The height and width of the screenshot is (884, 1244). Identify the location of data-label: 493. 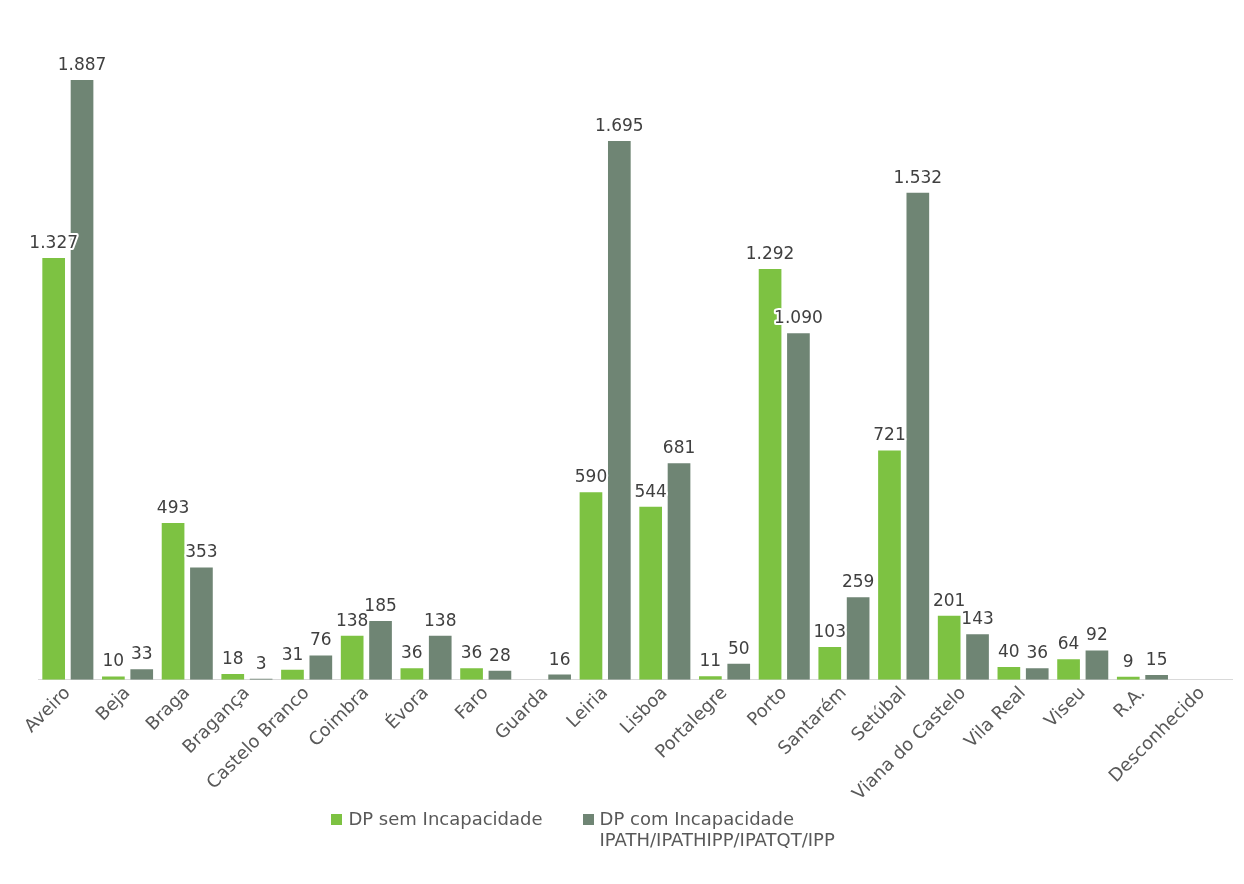
(173, 506).